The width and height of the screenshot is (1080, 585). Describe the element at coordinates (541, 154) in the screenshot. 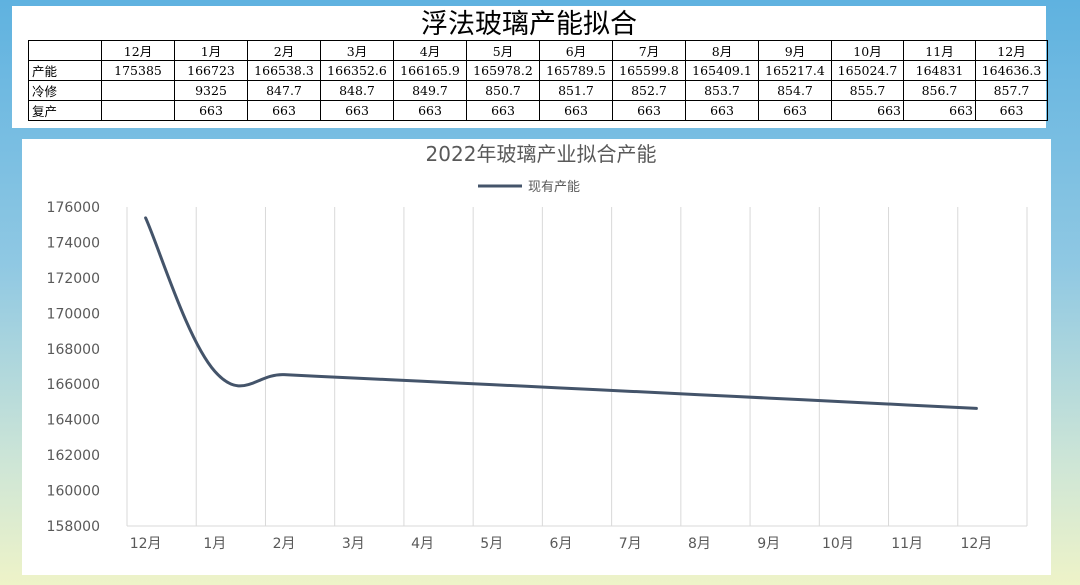

I see `chart-title: 2022年玻璃产业拟合产能` at that location.